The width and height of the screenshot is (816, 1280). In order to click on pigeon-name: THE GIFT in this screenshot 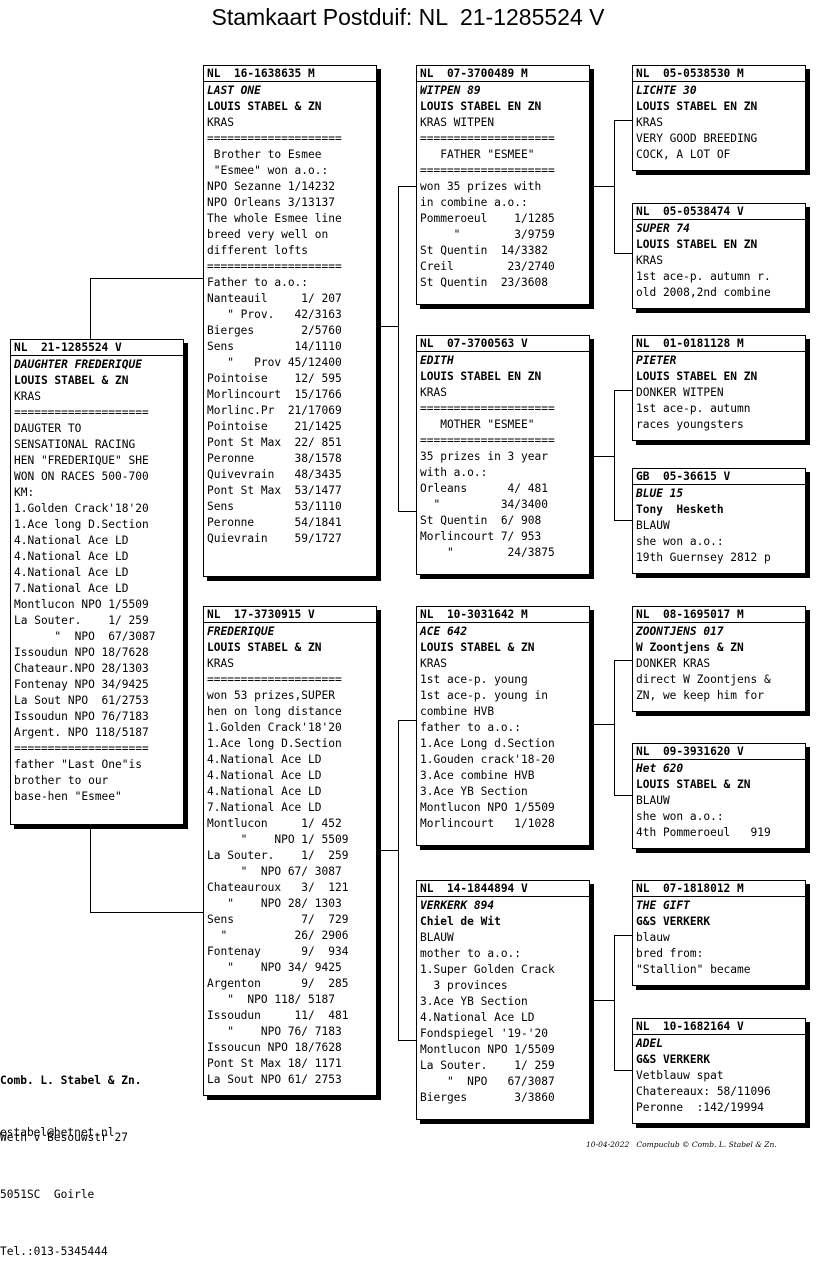, I will do `click(663, 905)`.